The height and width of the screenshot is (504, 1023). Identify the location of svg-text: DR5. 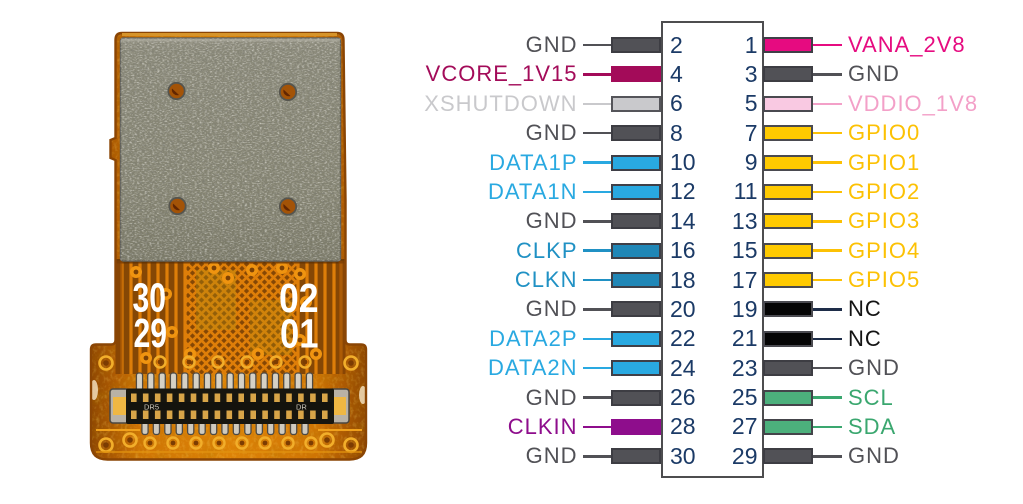
(151, 407).